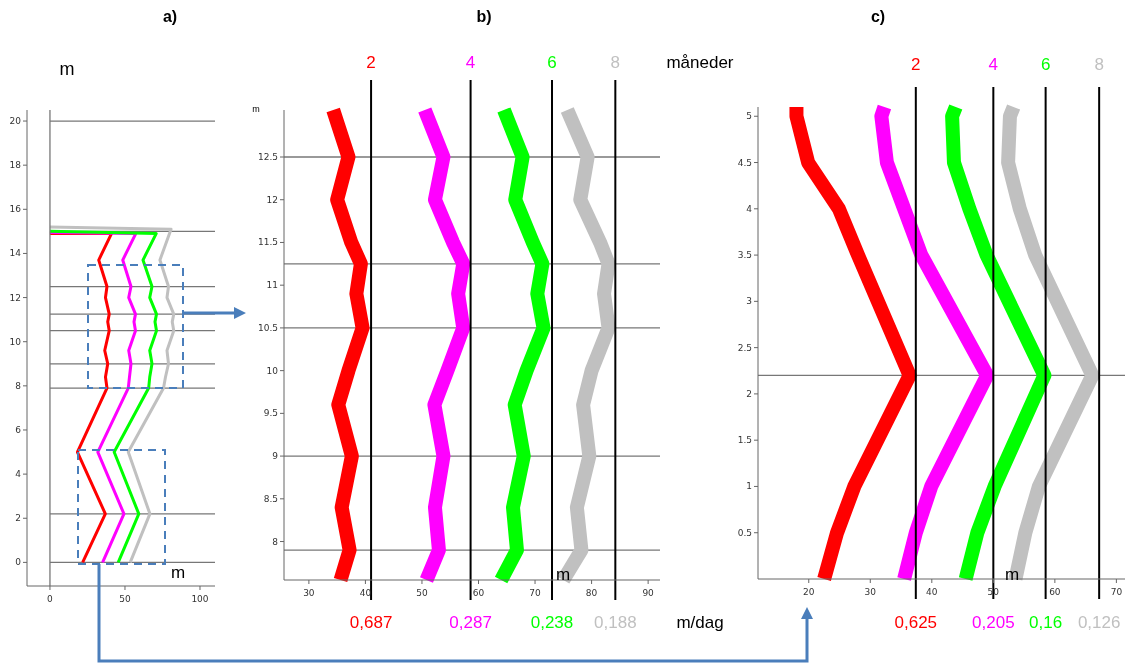  I want to click on y-tick-label: 18, so click(15, 165).